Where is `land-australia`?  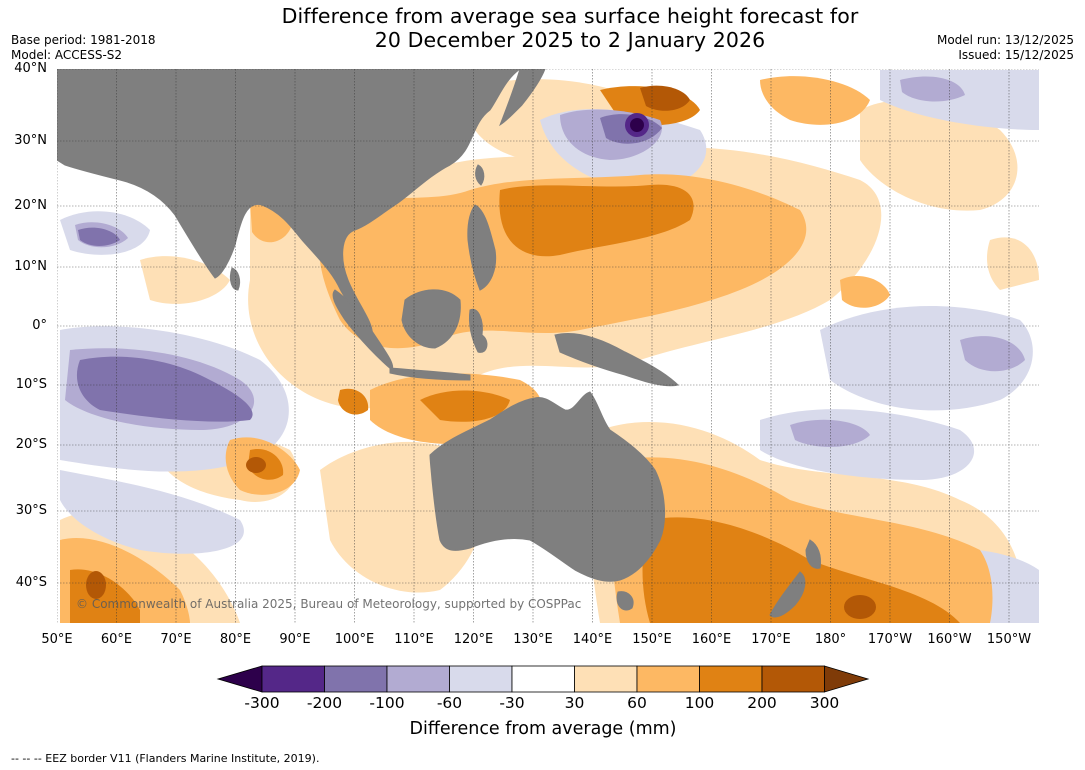
land-australia is located at coordinates (547, 486).